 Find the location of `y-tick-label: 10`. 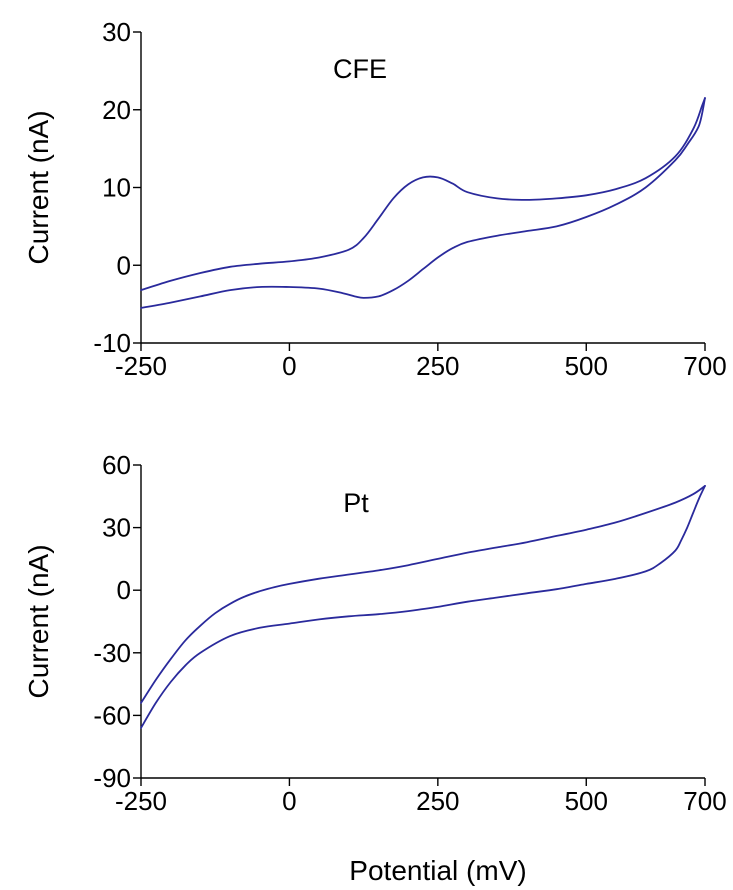

y-tick-label: 10 is located at coordinates (116, 188).